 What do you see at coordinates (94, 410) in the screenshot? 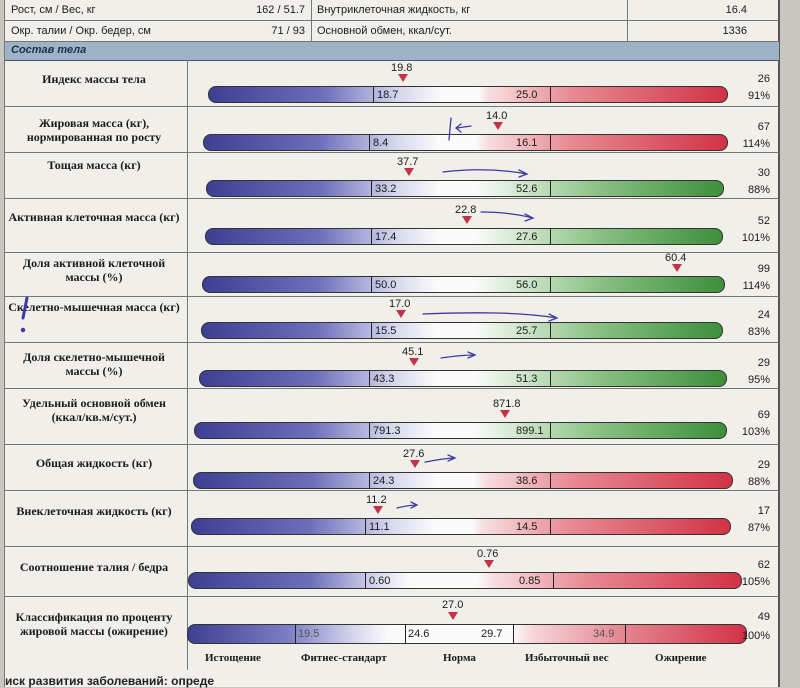
I see `indicator-label: Удельный основной обмен (ккал/кв.м/сут.)` at bounding box center [94, 410].